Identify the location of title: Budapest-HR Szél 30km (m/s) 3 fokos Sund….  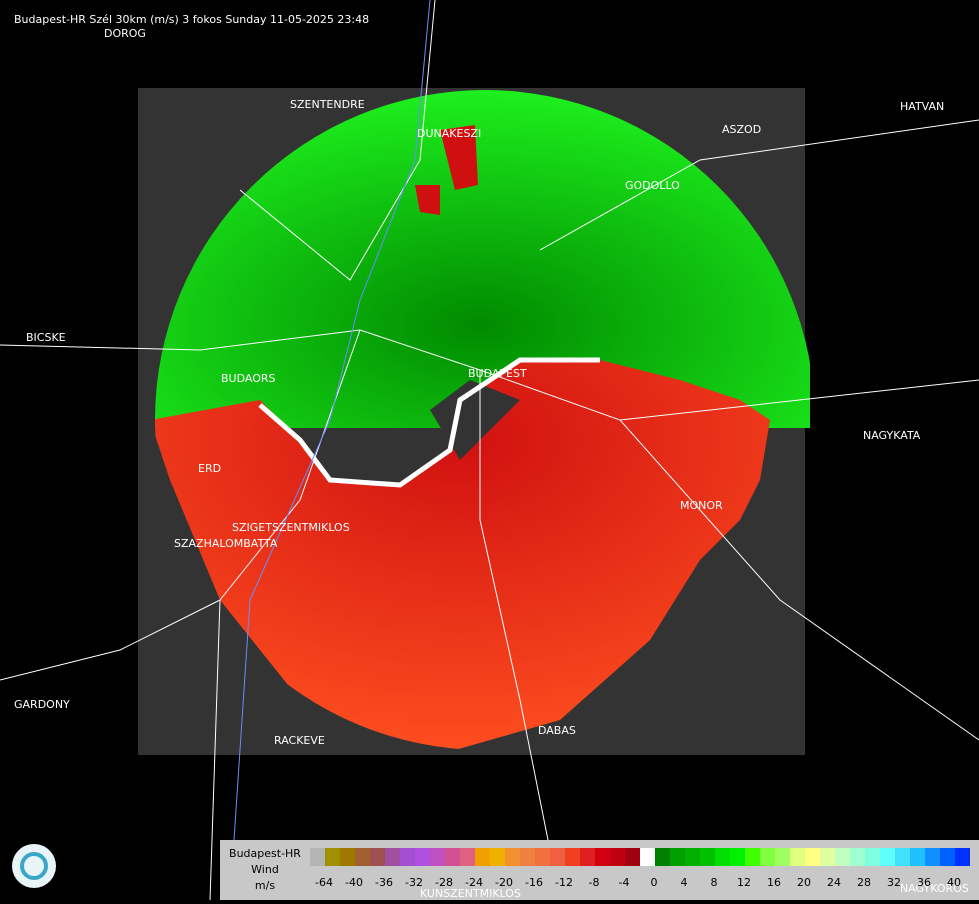
(191, 19).